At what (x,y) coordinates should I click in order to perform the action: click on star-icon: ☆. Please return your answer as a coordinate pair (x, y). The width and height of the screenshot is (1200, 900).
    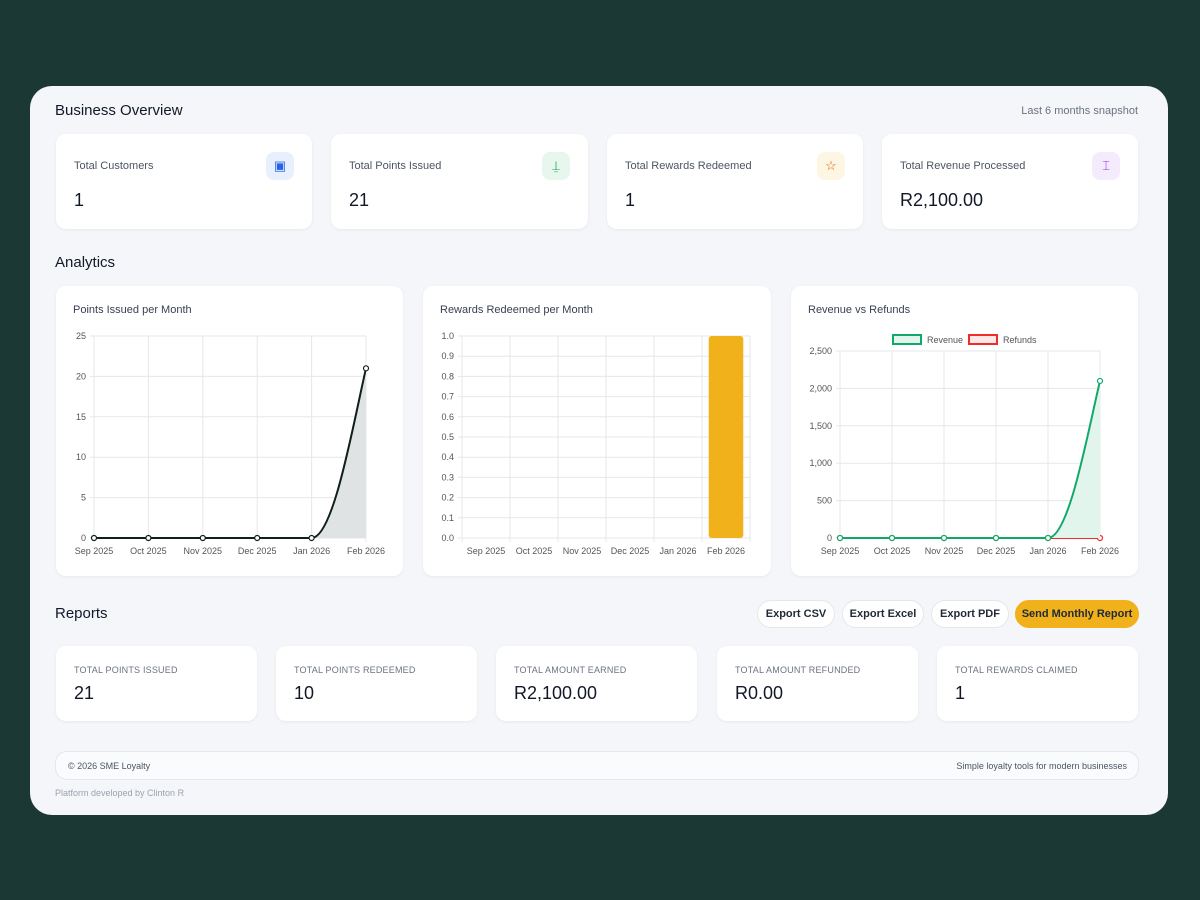
    Looking at the image, I should click on (831, 166).